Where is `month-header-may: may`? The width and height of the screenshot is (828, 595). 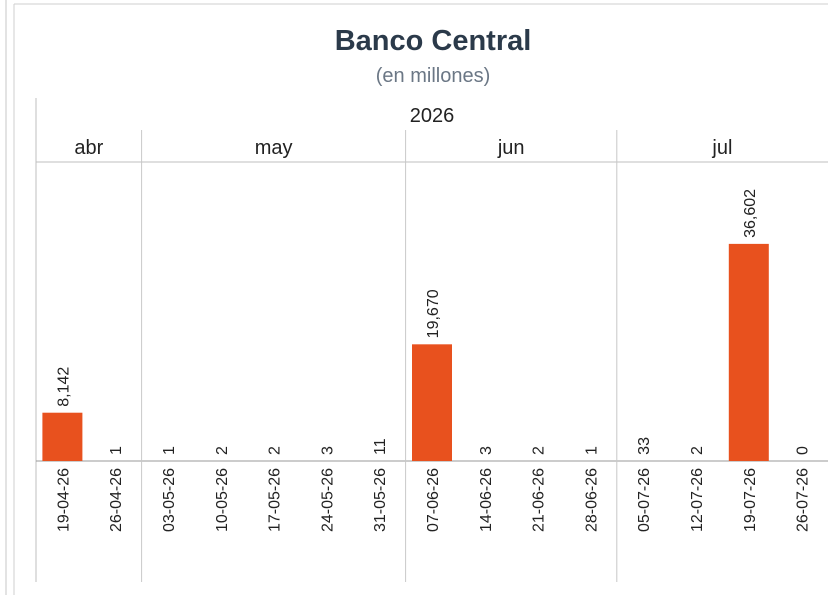
month-header-may: may is located at coordinates (274, 148).